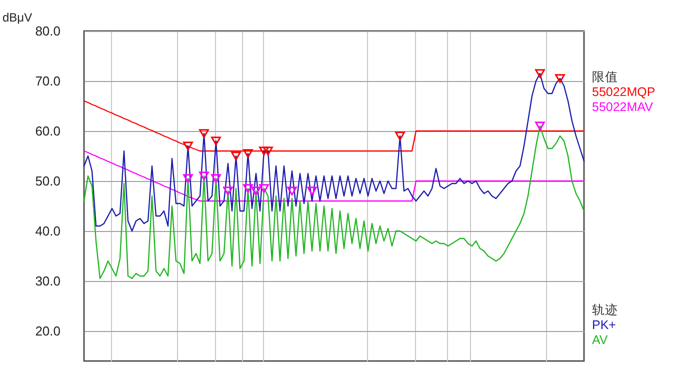 This screenshot has height=365, width=680. I want to click on y-tick-label: 80.0, so click(47, 31).